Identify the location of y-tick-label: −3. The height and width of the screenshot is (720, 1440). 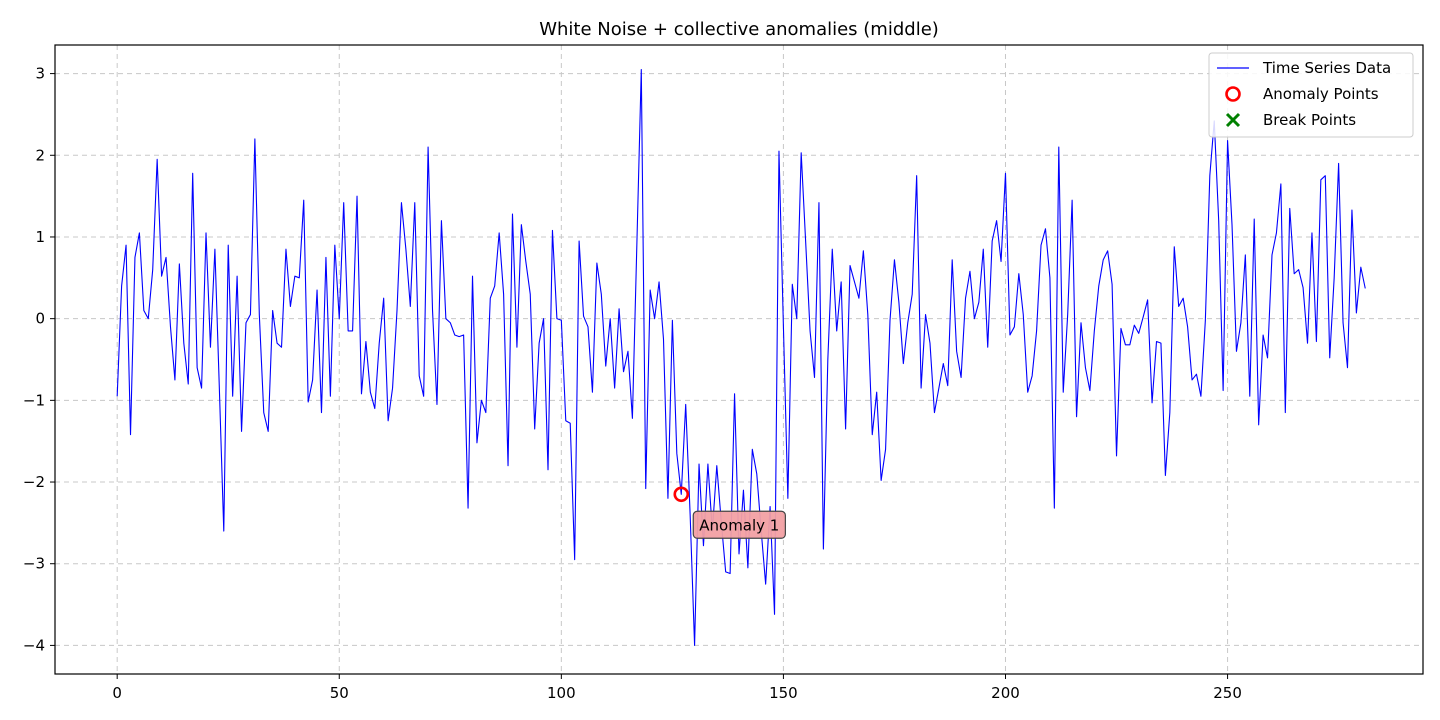
(34, 564).